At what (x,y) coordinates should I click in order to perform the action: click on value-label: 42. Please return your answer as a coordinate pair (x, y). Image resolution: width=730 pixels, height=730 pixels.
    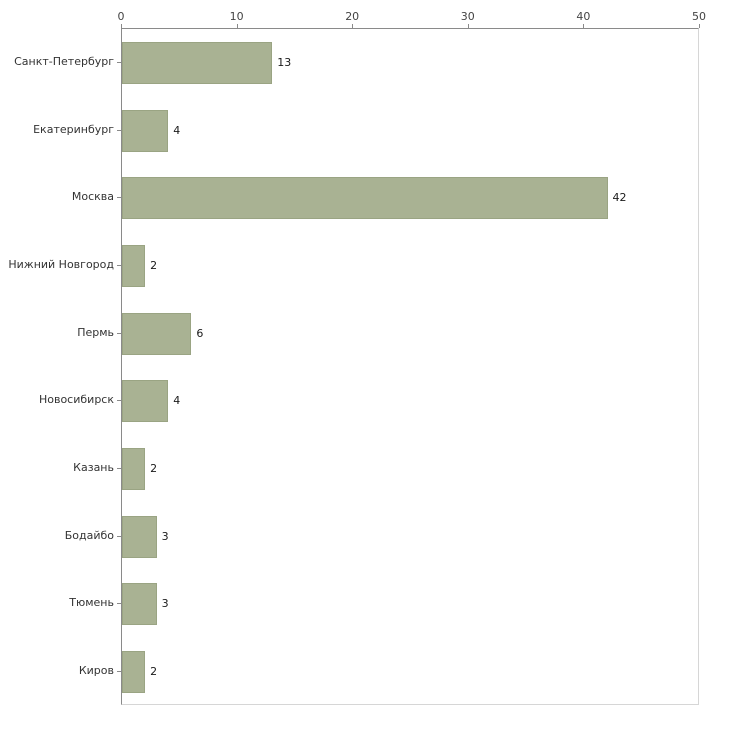
    Looking at the image, I should click on (619, 198).